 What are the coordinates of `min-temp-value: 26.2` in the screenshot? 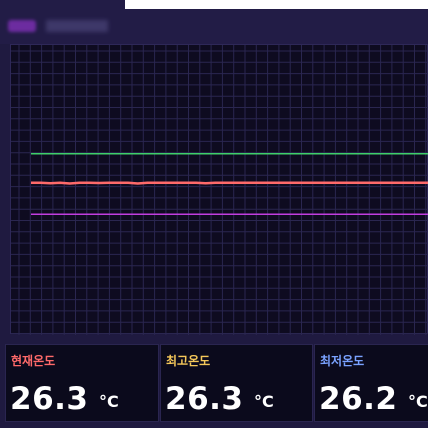 It's located at (358, 399).